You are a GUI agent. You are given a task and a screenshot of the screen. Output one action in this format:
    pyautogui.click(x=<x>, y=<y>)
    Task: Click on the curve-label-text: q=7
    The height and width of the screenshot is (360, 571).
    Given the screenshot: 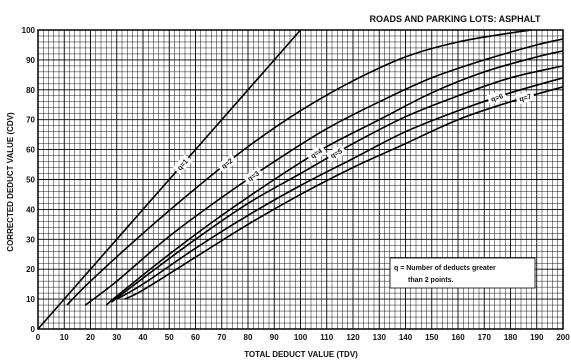 What is the action you would take?
    pyautogui.click(x=526, y=98)
    